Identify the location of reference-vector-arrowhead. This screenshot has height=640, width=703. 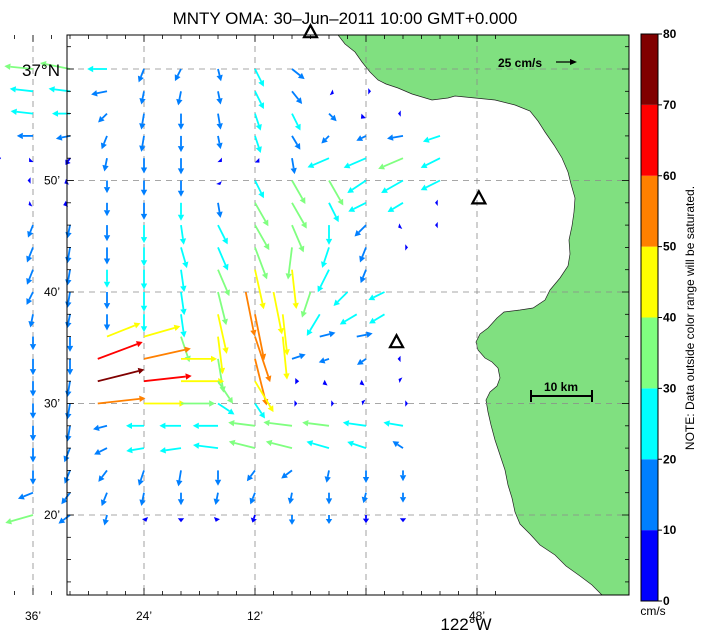
(573, 62).